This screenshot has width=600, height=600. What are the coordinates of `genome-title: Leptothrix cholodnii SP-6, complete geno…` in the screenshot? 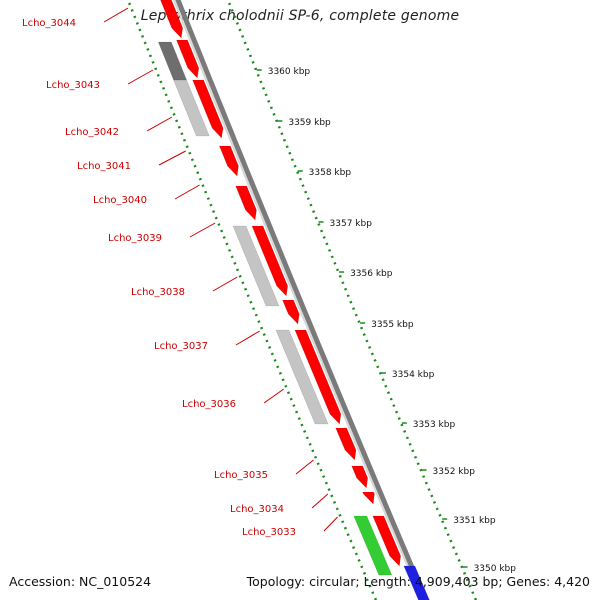 It's located at (300, 16).